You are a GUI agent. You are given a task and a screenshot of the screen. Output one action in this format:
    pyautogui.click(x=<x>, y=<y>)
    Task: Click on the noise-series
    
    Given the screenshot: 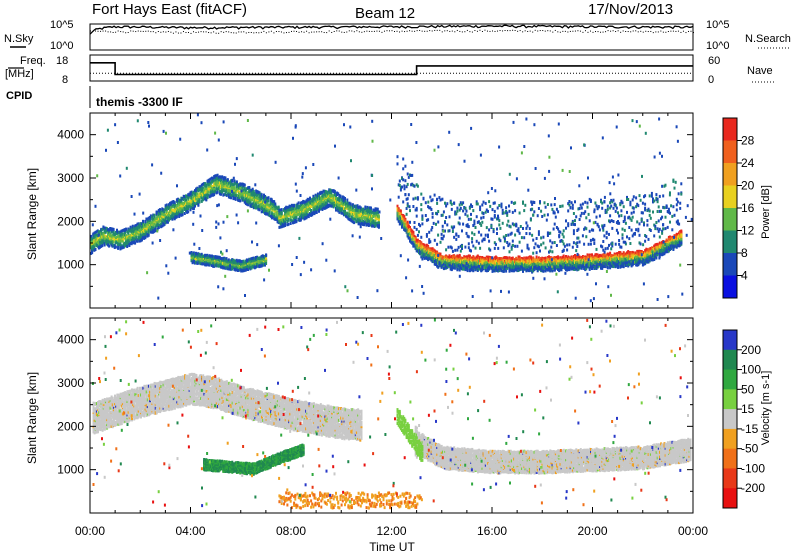 What is the action you would take?
    pyautogui.click(x=391, y=29)
    